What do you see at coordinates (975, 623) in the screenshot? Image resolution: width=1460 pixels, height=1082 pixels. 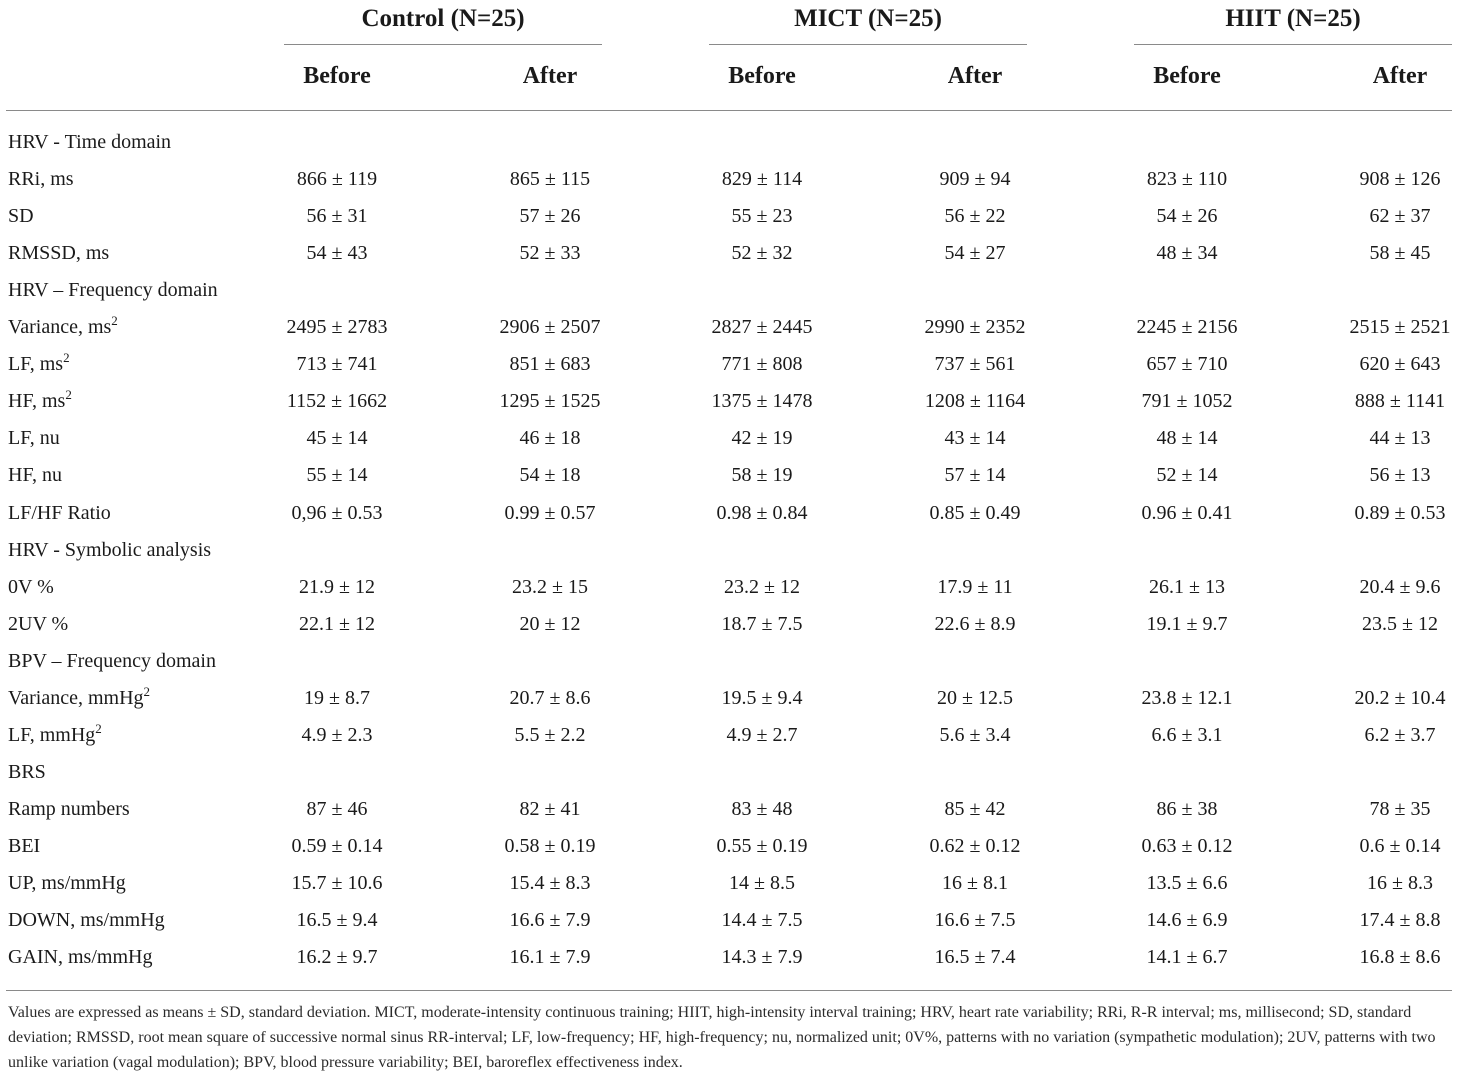 I see `table-cell: 22.6 ± 8.9` at bounding box center [975, 623].